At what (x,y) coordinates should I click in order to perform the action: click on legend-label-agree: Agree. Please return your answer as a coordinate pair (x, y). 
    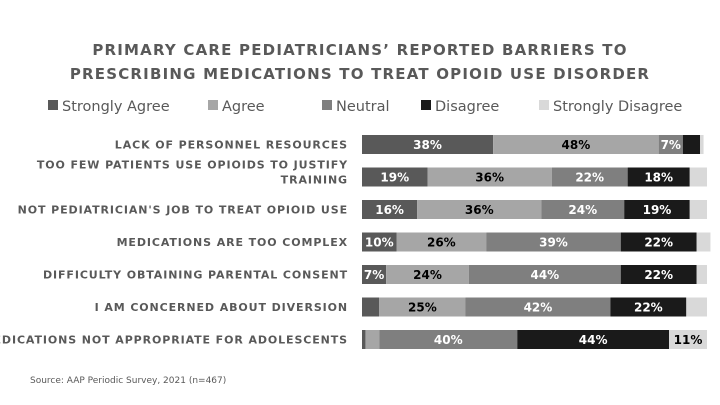
    Looking at the image, I should click on (243, 107).